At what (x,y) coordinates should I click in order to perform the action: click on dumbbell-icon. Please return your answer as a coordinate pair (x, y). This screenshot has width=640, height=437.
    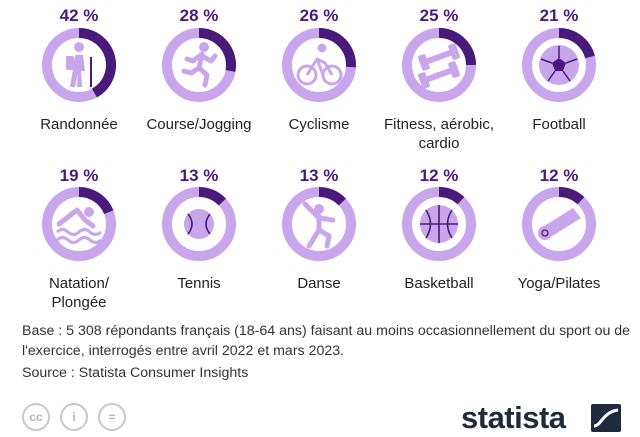
    Looking at the image, I should click on (439, 66).